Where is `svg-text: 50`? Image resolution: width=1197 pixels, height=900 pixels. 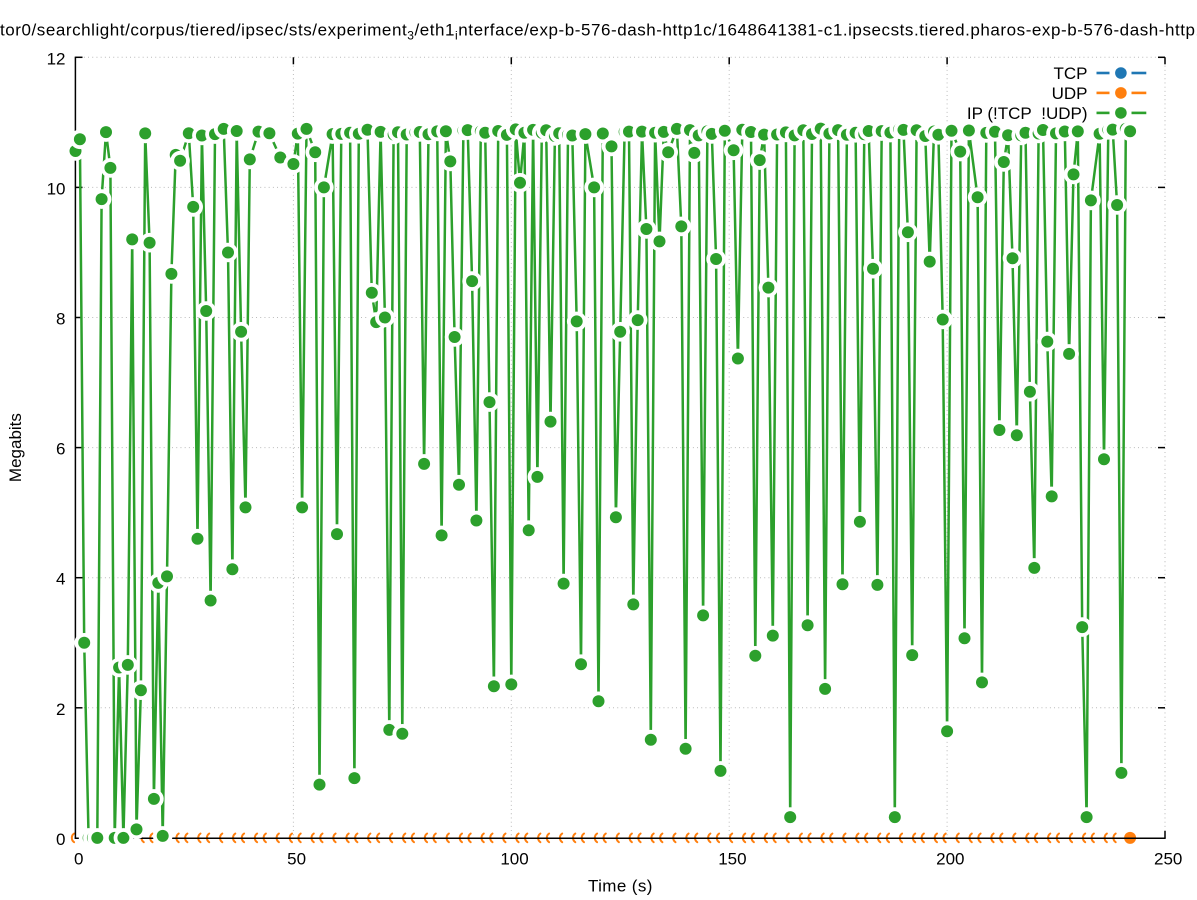 svg-text: 50 is located at coordinates (296, 859).